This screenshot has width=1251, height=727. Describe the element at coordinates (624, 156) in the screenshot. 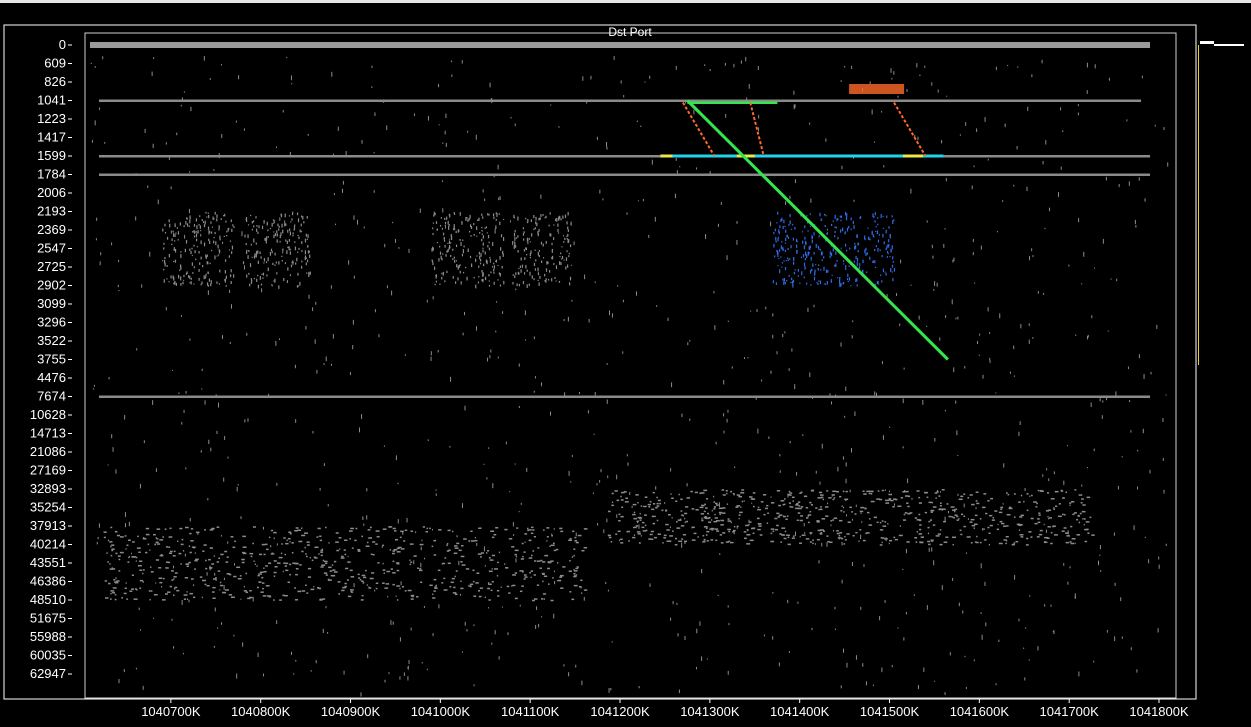

I see `horizontal-scan-line` at that location.